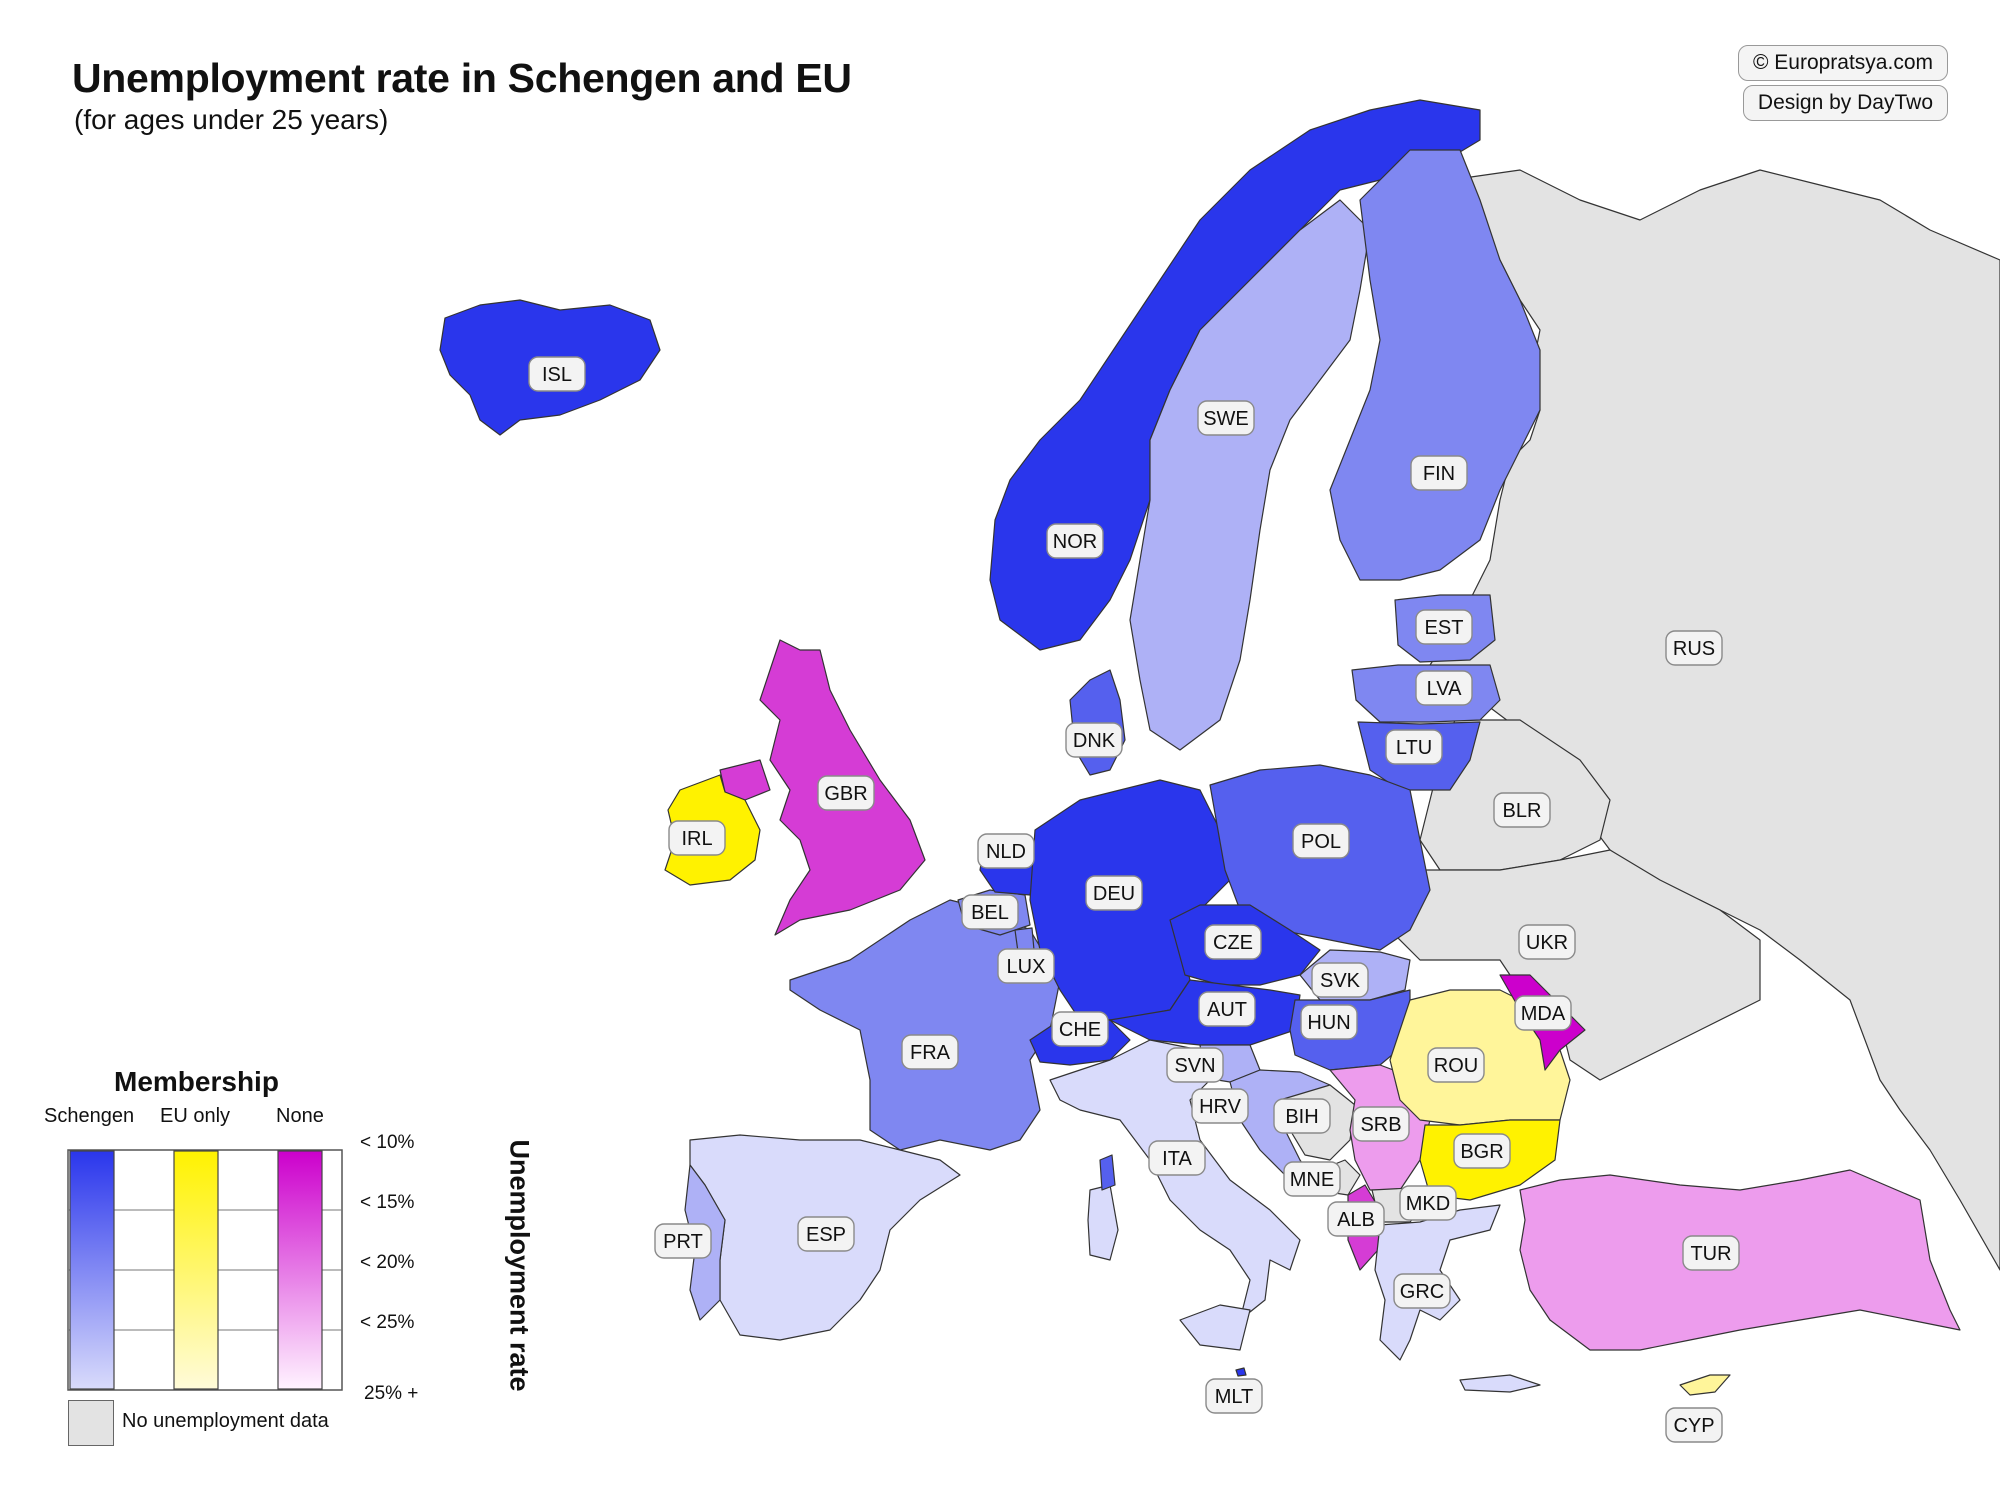 This screenshot has width=2000, height=1499. Describe the element at coordinates (1435, 365) in the screenshot. I see `country-shape-fin` at that location.